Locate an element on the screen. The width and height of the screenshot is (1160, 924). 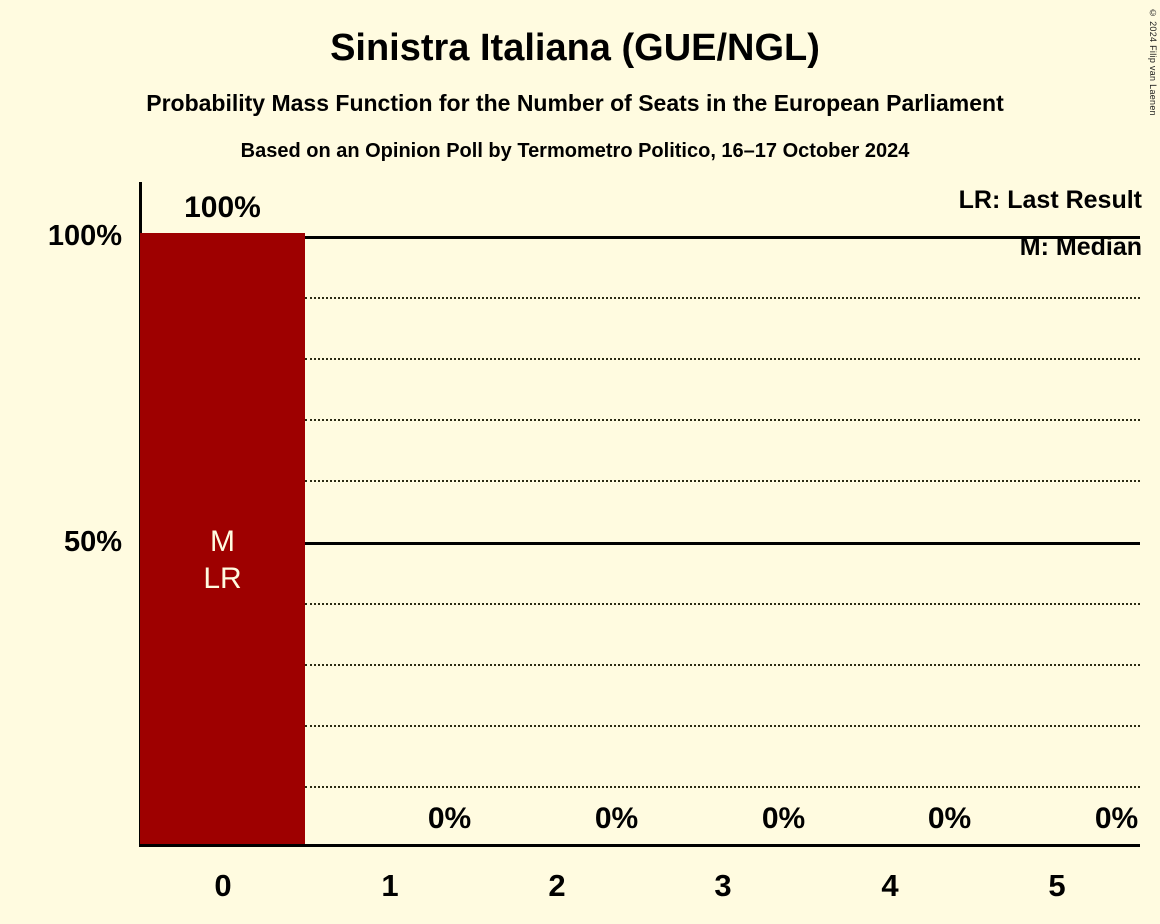
median-marker-label: M is located at coordinates (222, 541).